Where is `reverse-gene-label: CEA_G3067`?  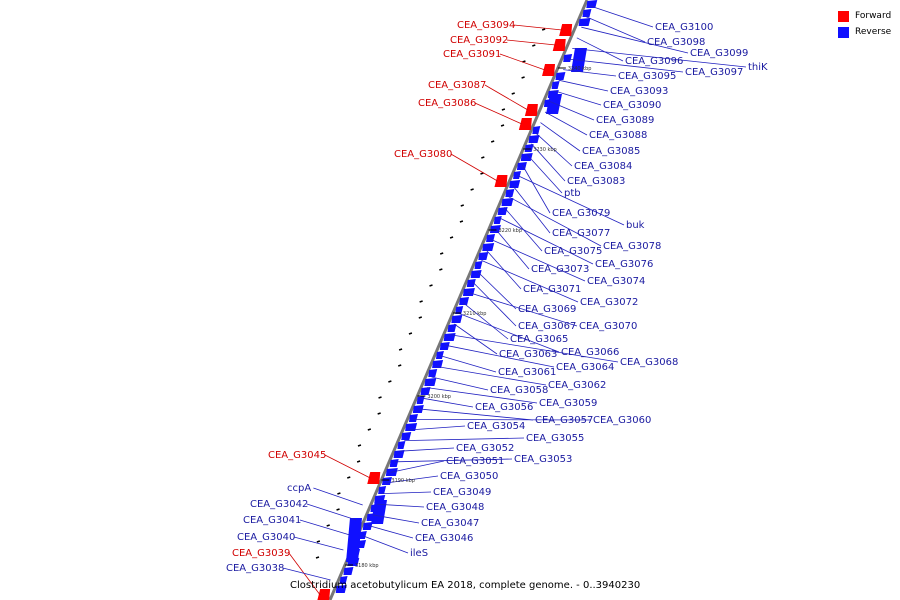 reverse-gene-label: CEA_G3067 is located at coordinates (547, 326).